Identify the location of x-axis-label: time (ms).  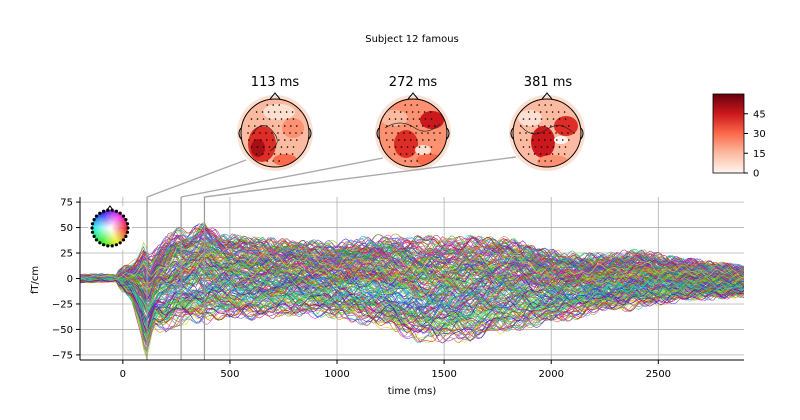
(412, 391).